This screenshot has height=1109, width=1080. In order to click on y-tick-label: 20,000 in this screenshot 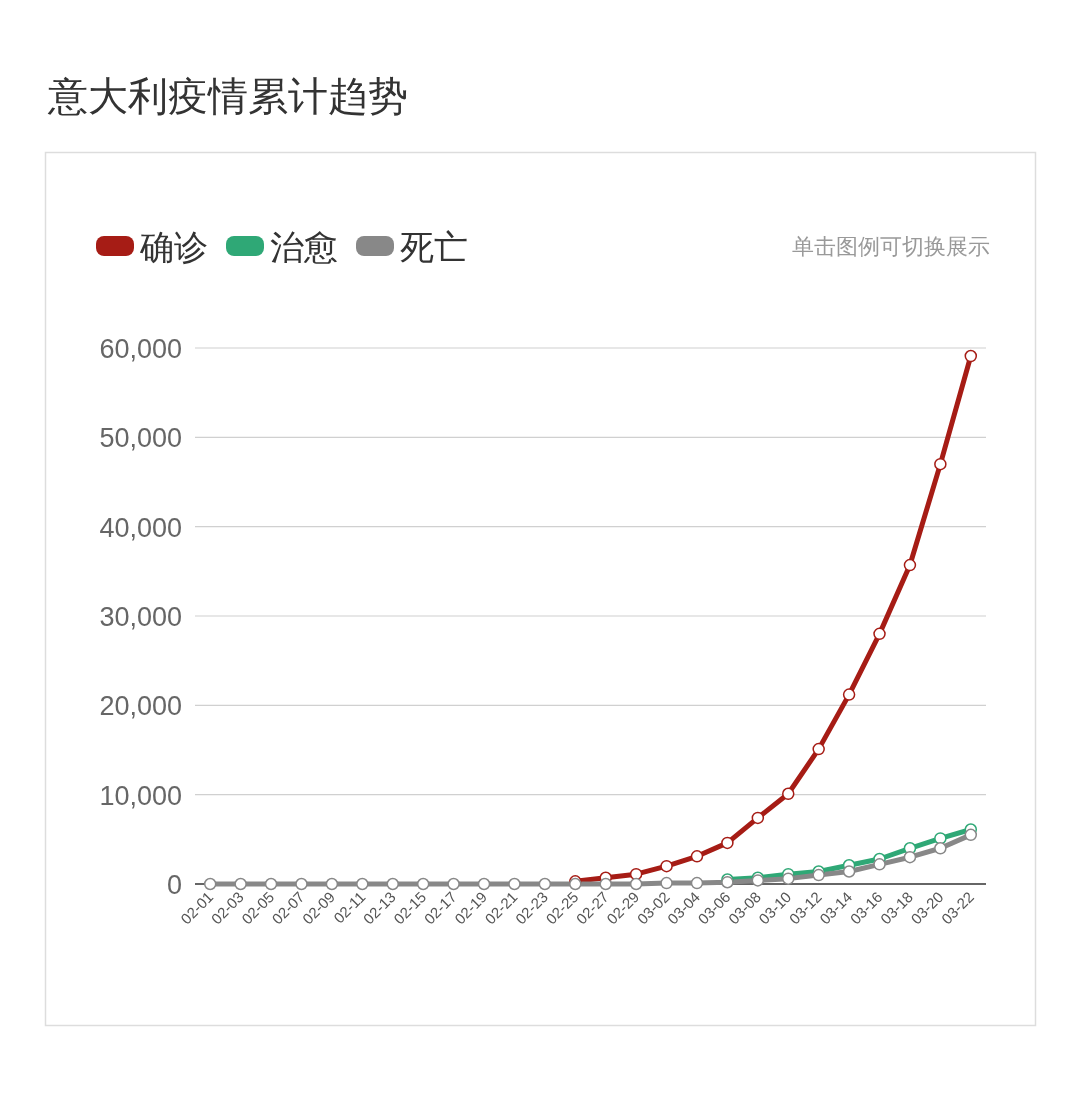, I will do `click(140, 706)`.